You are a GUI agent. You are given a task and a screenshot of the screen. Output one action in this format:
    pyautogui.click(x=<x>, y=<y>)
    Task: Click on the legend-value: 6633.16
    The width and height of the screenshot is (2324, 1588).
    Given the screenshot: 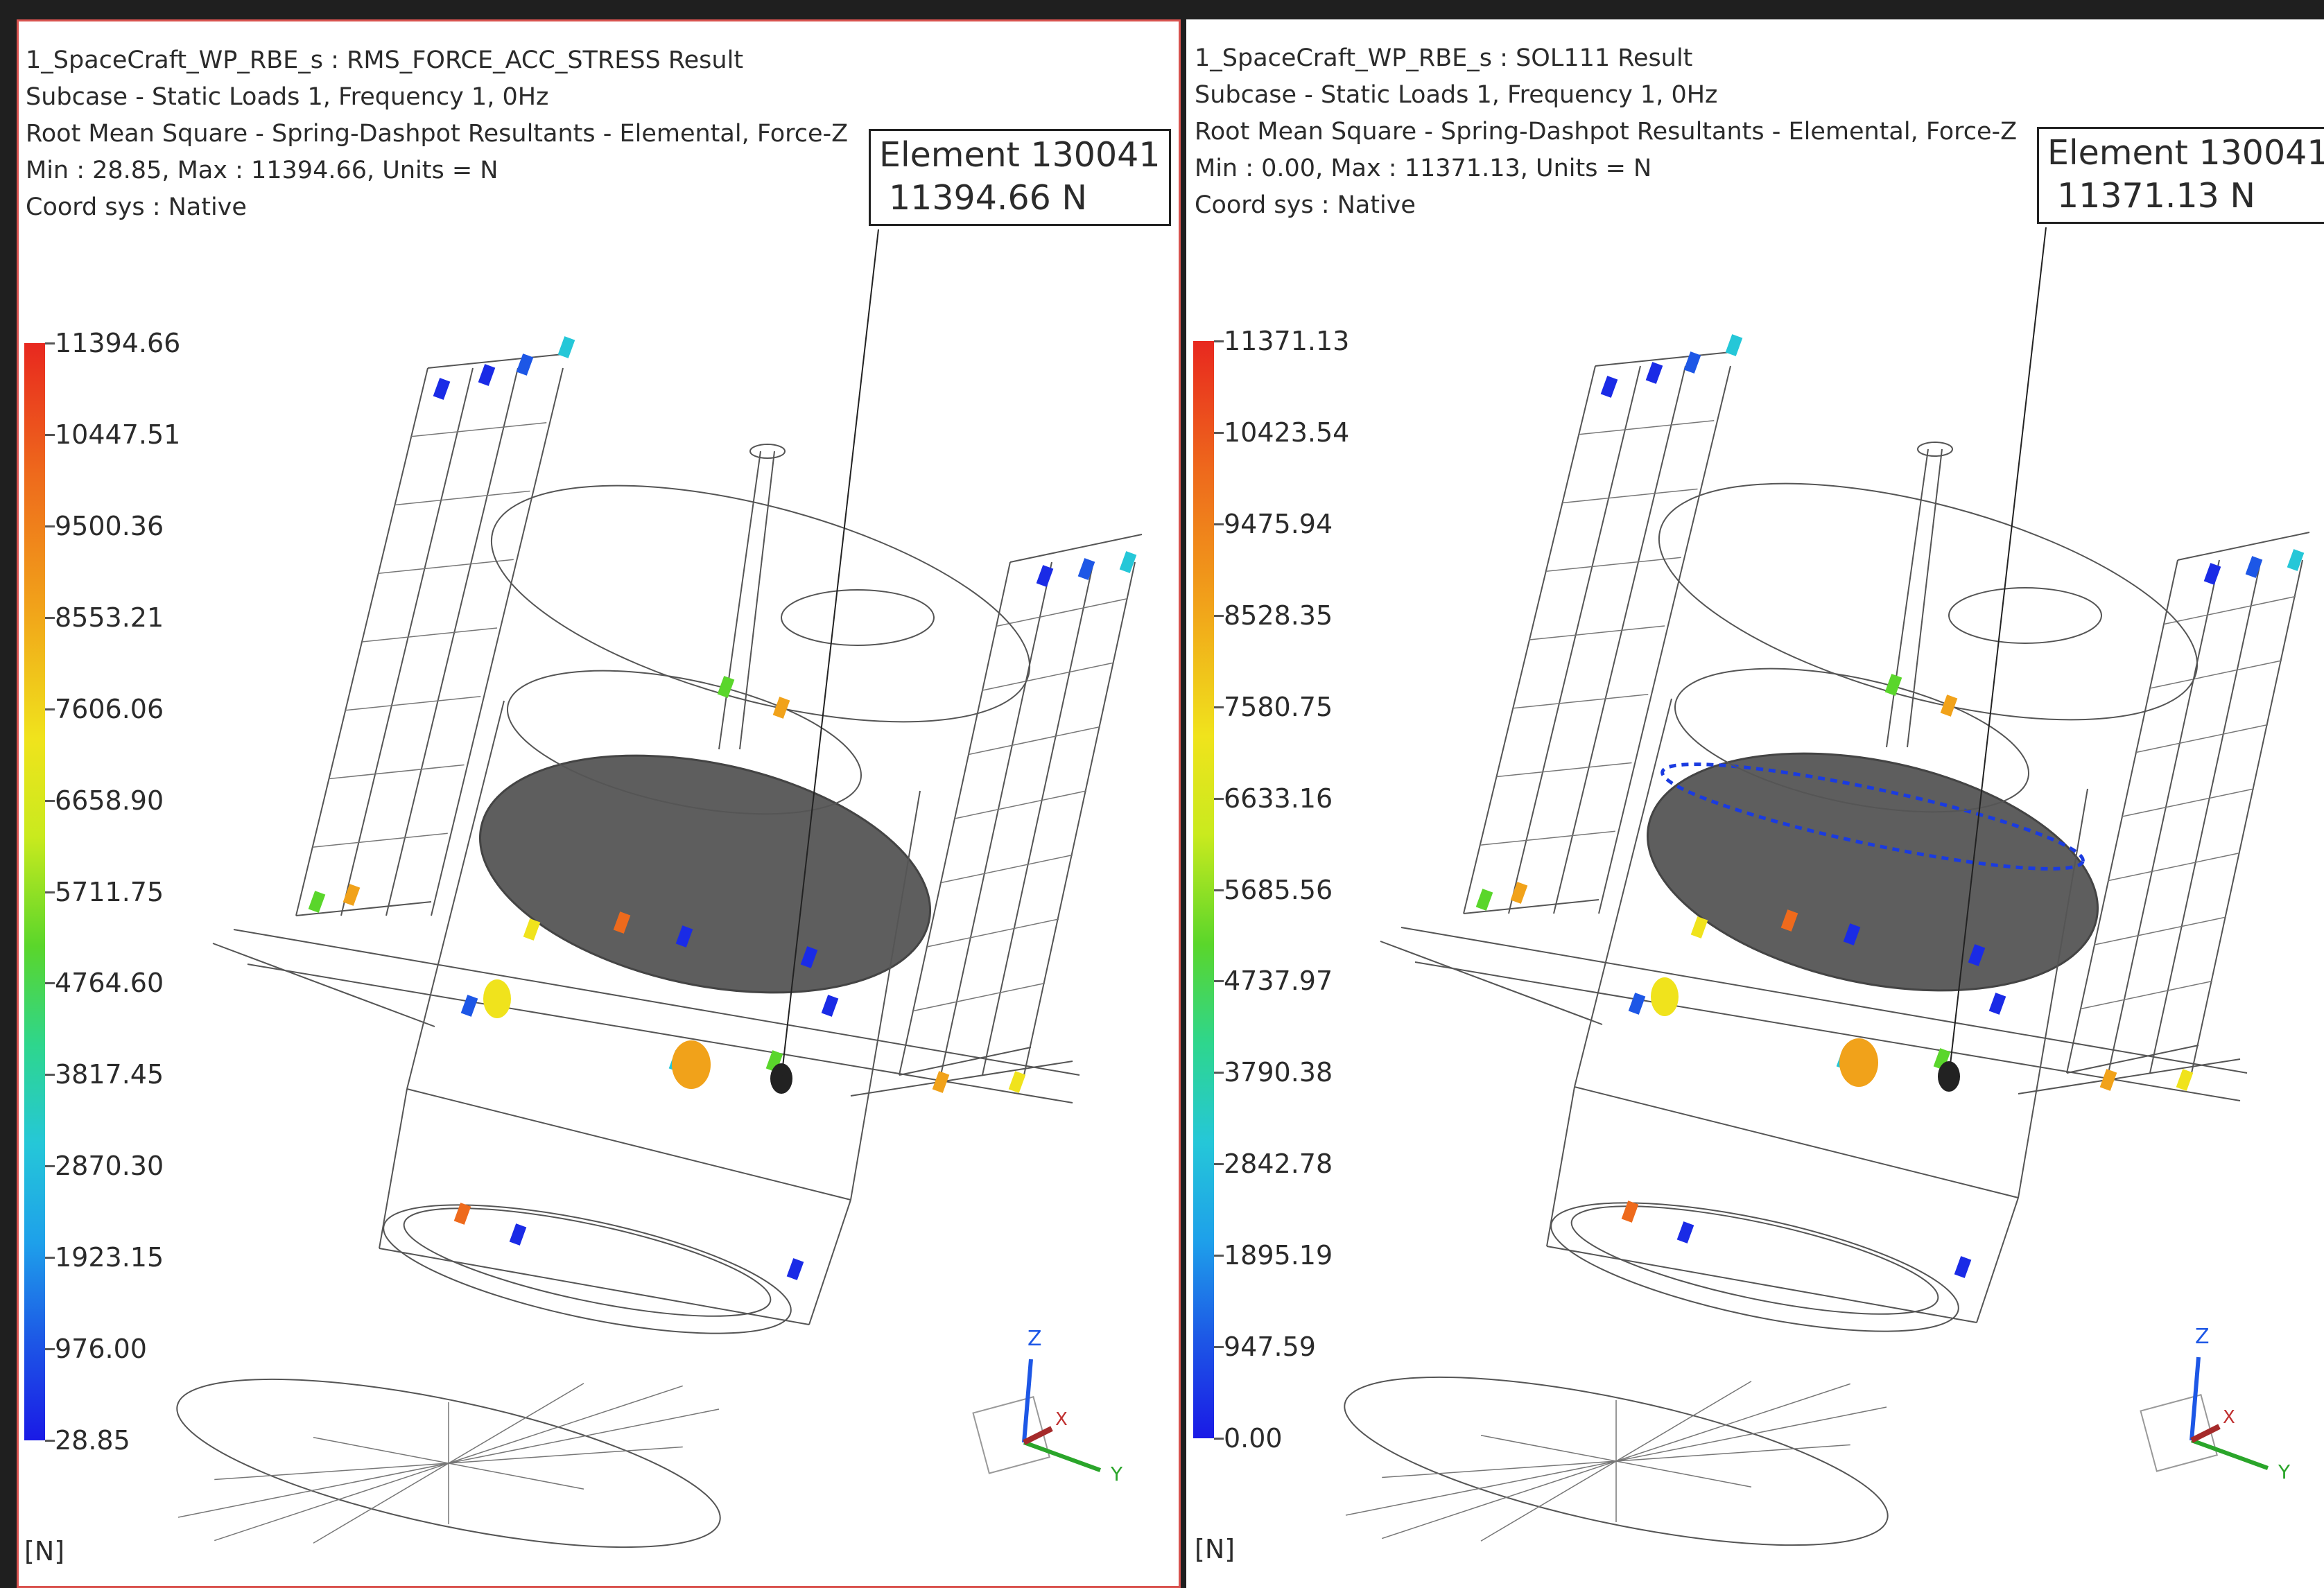 What is the action you would take?
    pyautogui.click(x=1278, y=798)
    